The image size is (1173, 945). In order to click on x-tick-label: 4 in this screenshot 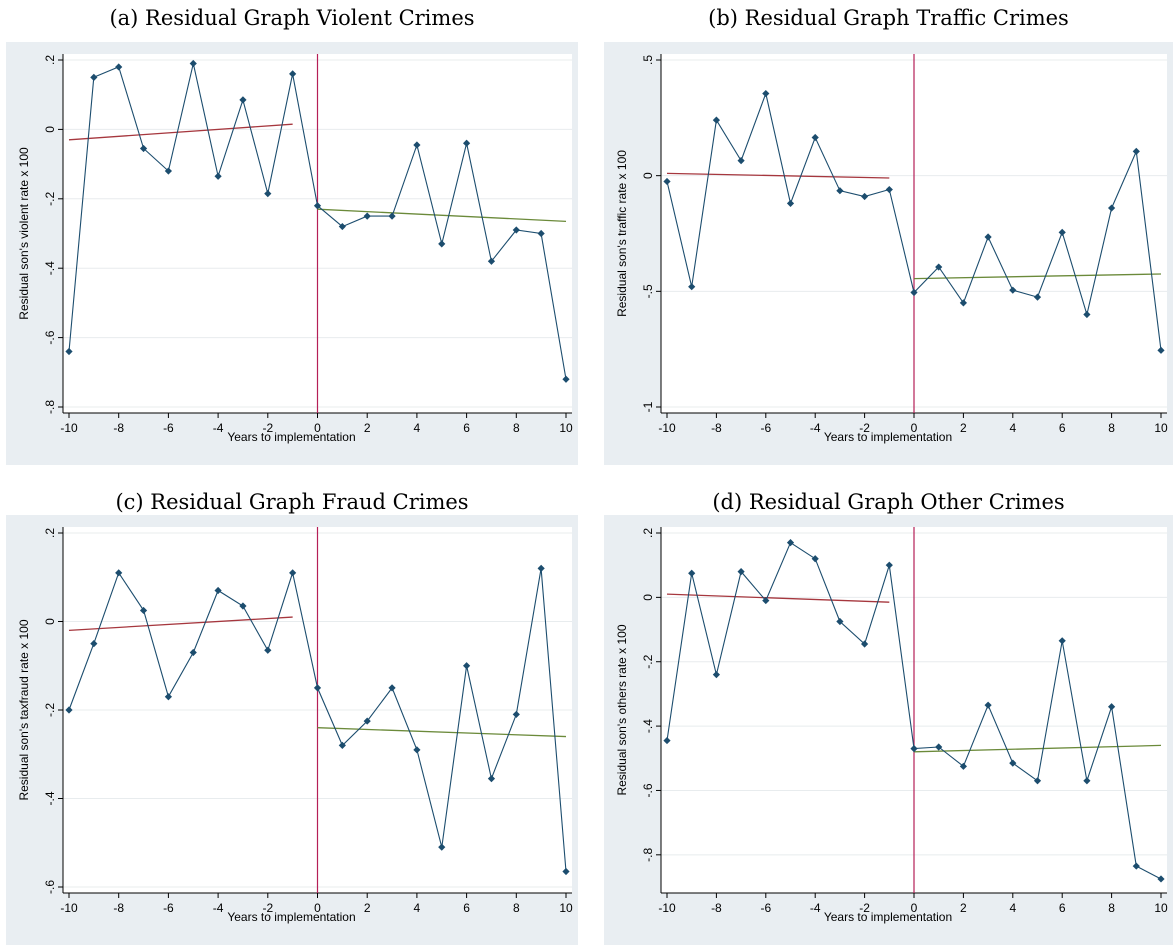, I will do `click(1012, 428)`.